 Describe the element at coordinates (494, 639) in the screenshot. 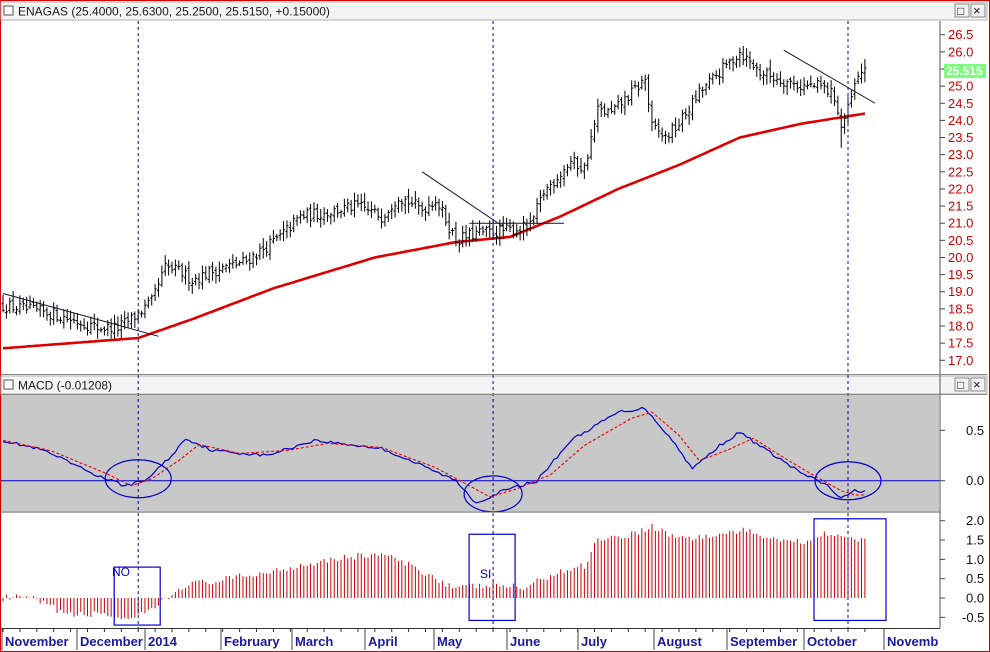

I see `date-axis-area` at that location.